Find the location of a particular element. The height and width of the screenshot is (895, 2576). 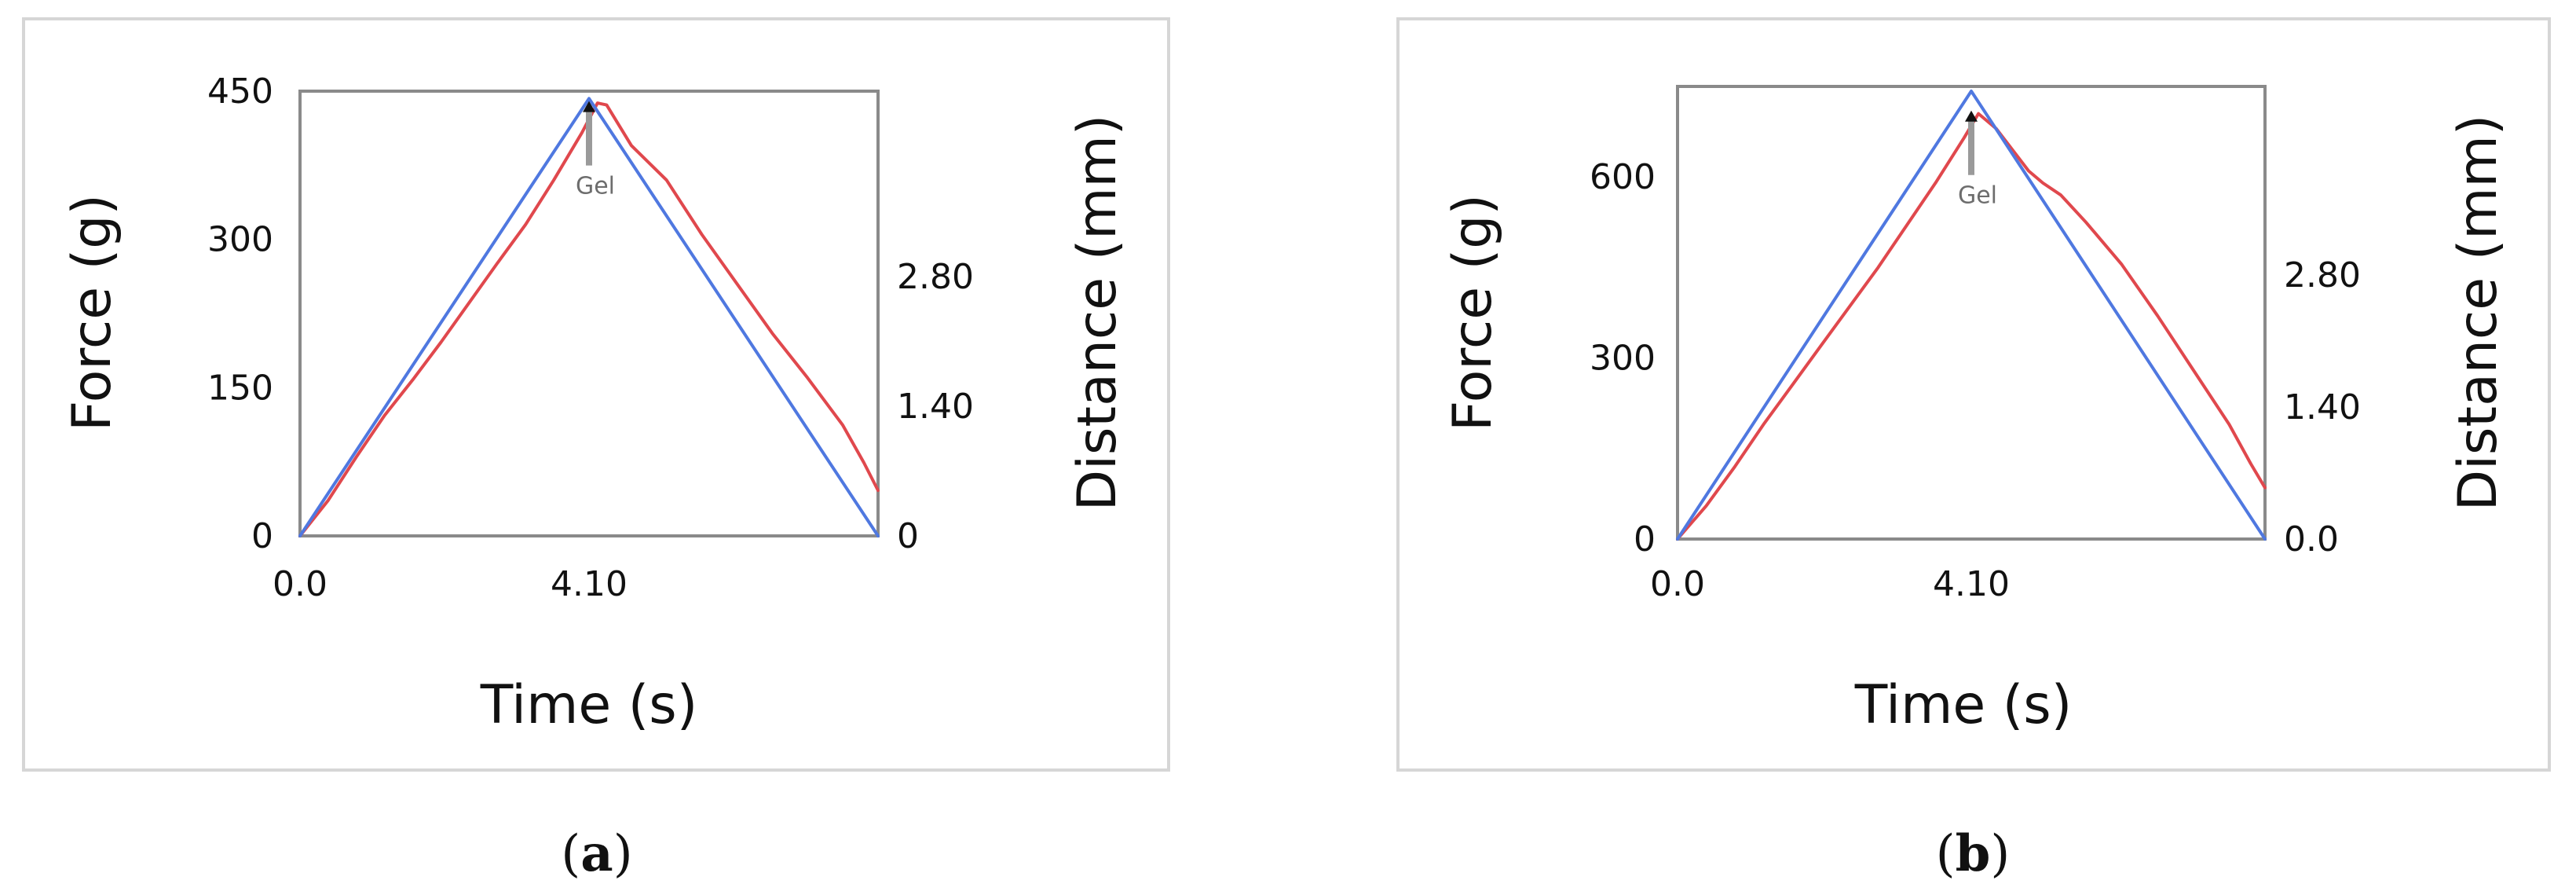

panel-a-x-tick-label-1: 0.0 is located at coordinates (300, 584).